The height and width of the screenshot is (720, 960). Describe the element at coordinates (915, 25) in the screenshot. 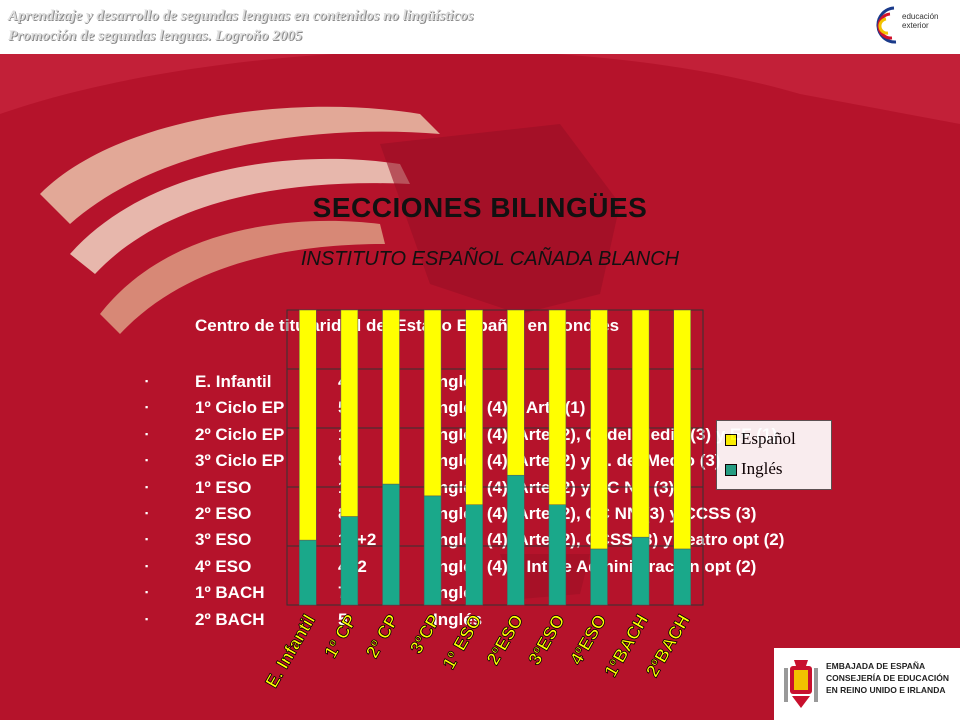

I see `logo-line-2: exterior` at that location.